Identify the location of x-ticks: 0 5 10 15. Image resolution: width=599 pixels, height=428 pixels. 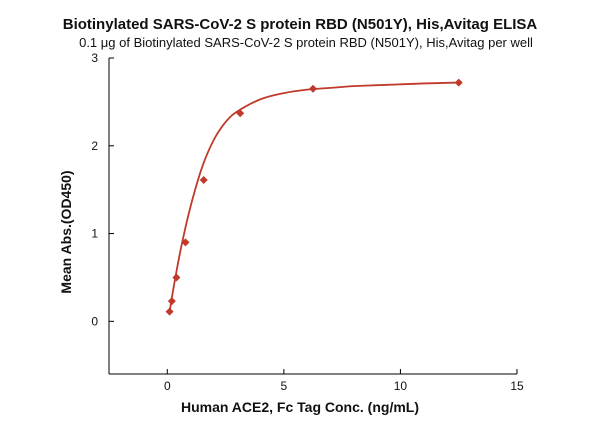
(344, 381).